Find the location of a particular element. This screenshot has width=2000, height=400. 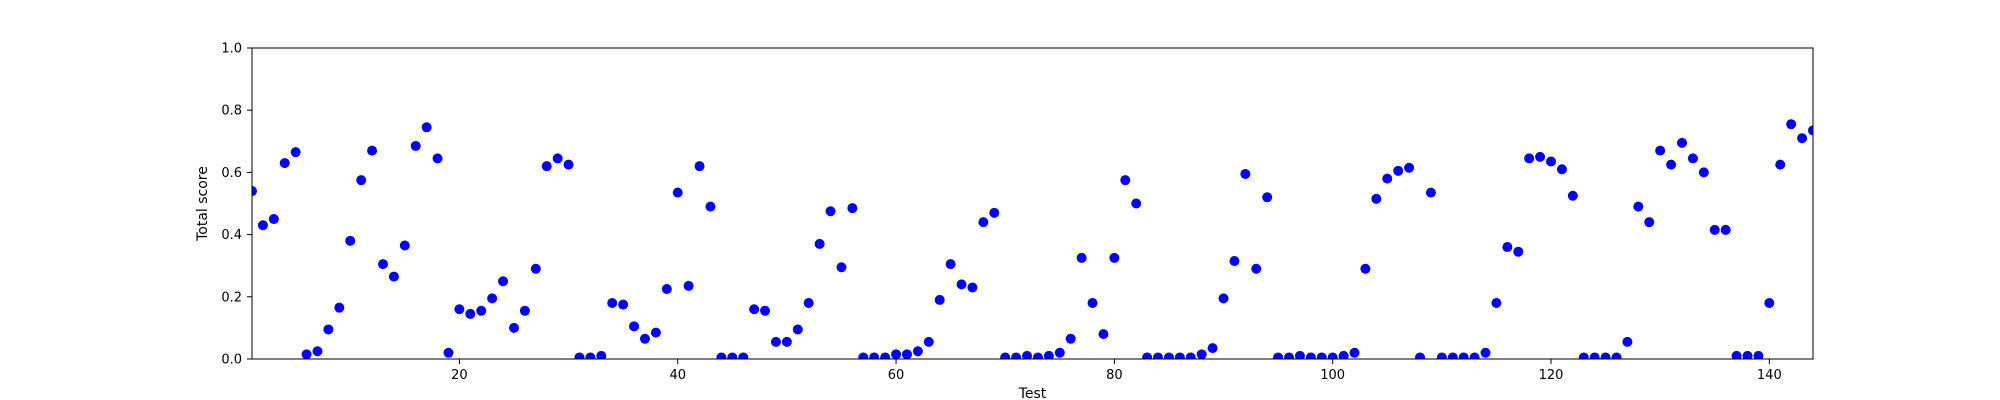

y-axis-title: Total score is located at coordinates (203, 204).